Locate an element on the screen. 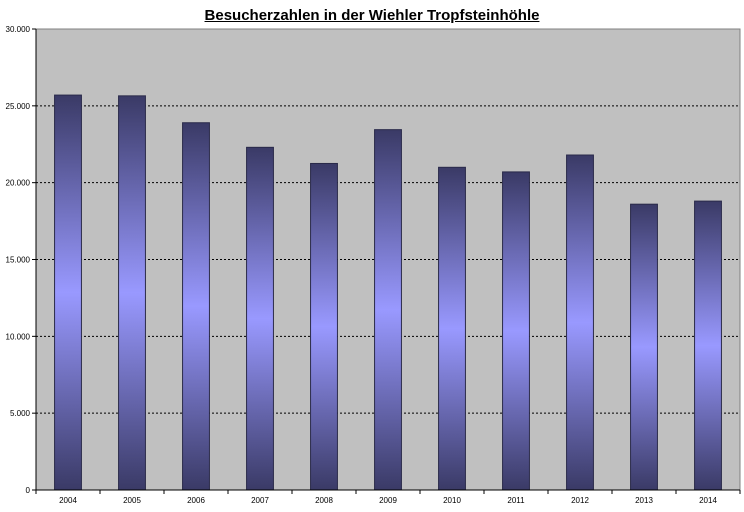 The height and width of the screenshot is (512, 744). x-tick-label: 2013 is located at coordinates (644, 500).